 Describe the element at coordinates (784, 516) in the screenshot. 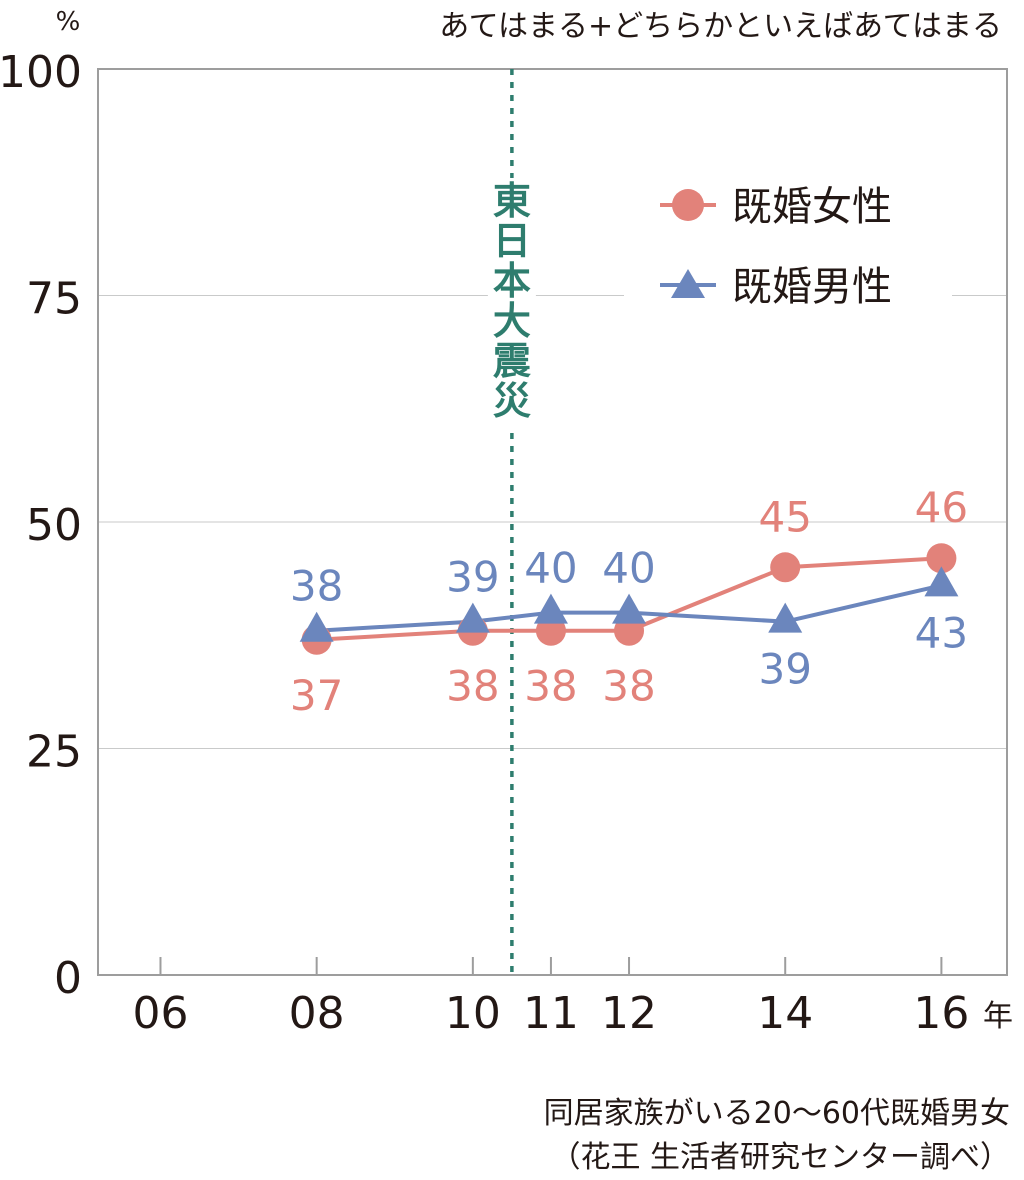

I see `data-label: 45` at that location.